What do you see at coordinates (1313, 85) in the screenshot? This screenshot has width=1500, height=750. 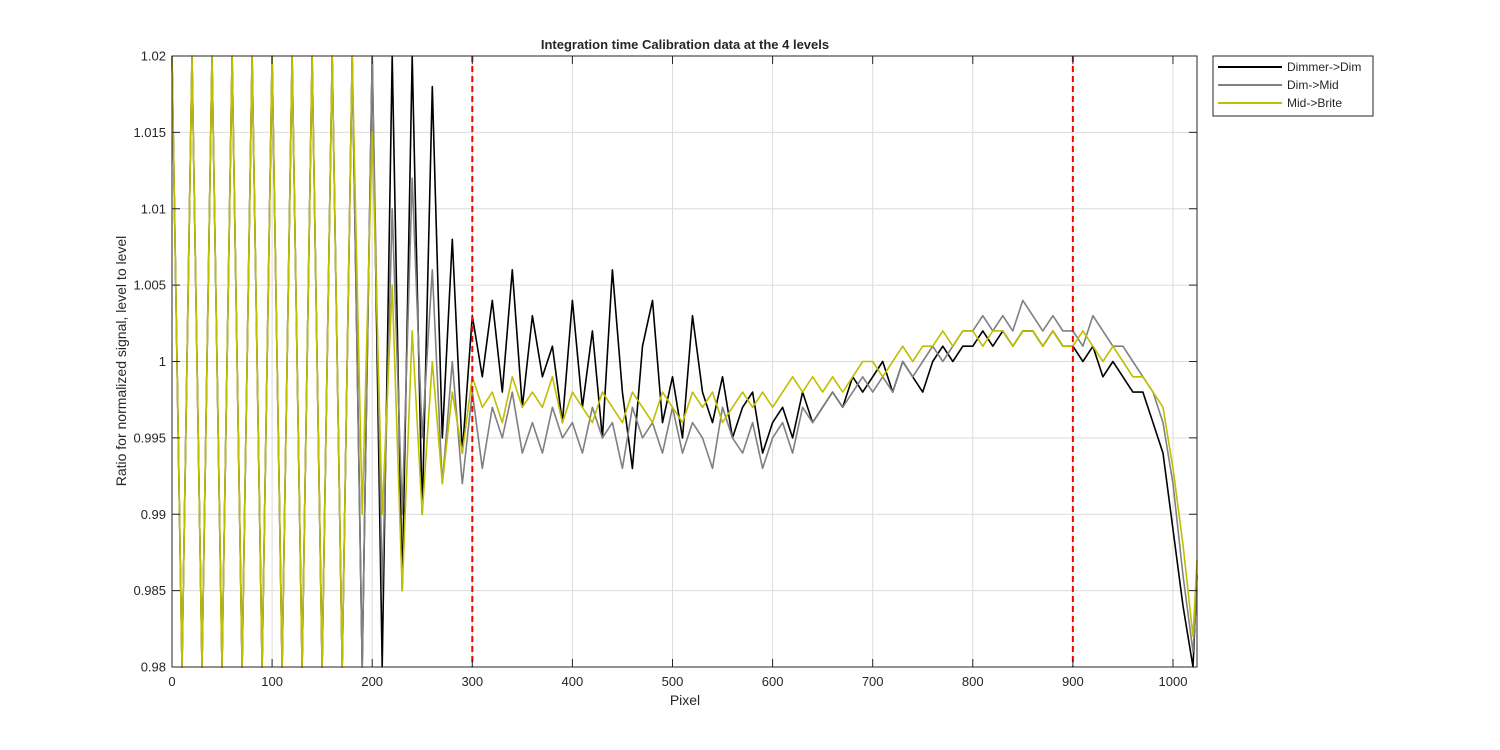 I see `legend-label-2: Dim->Mid` at bounding box center [1313, 85].